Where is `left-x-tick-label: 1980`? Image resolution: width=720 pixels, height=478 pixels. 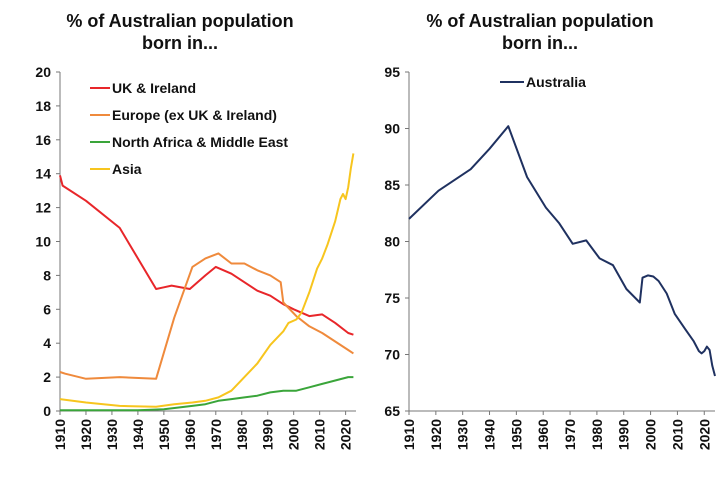 left-x-tick-label: 1980 is located at coordinates (242, 434).